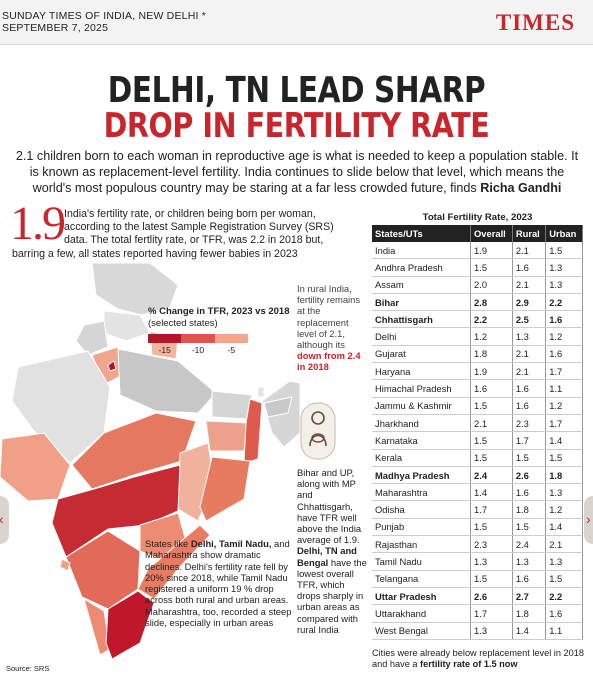 This screenshot has width=593, height=680. Describe the element at coordinates (477, 251) in the screenshot. I see `table-row: India 1.9 2.1 1.5` at that location.